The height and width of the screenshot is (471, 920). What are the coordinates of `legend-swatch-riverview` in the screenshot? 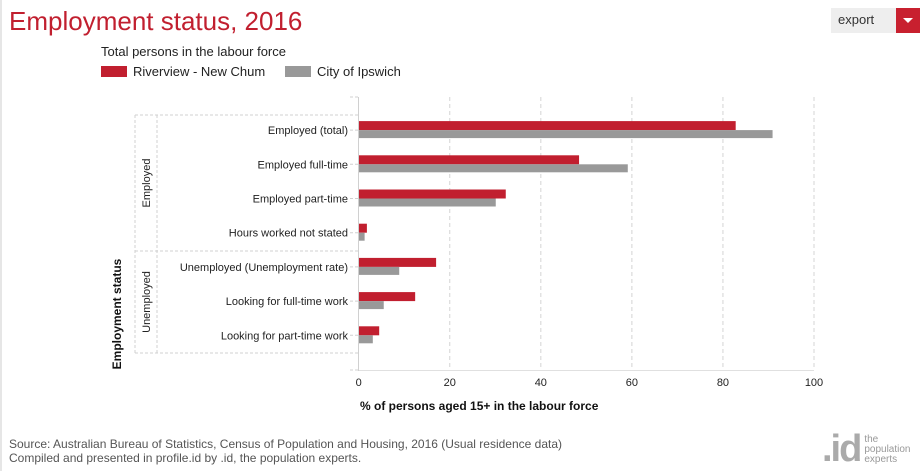 It's located at (114, 71).